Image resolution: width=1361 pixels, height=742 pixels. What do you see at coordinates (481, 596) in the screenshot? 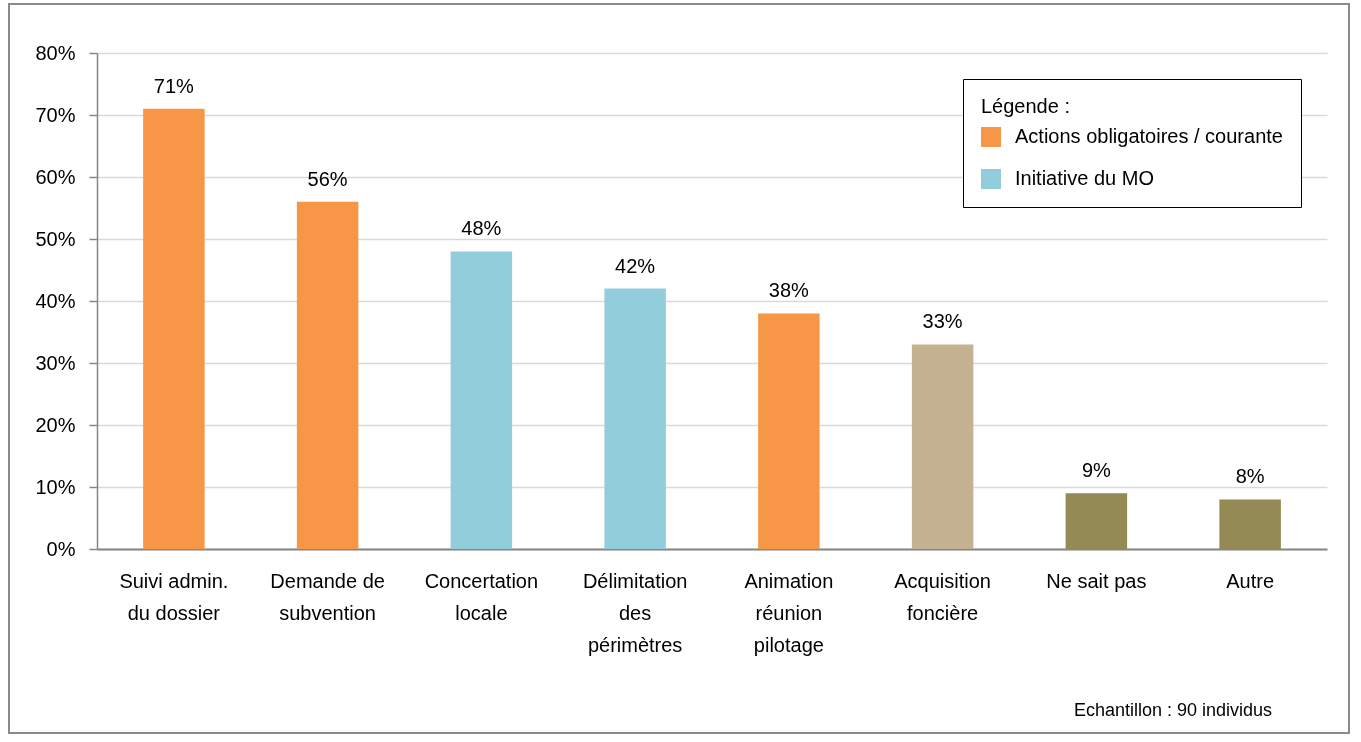
I see `x-tick-label: Concertation locale` at bounding box center [481, 596].